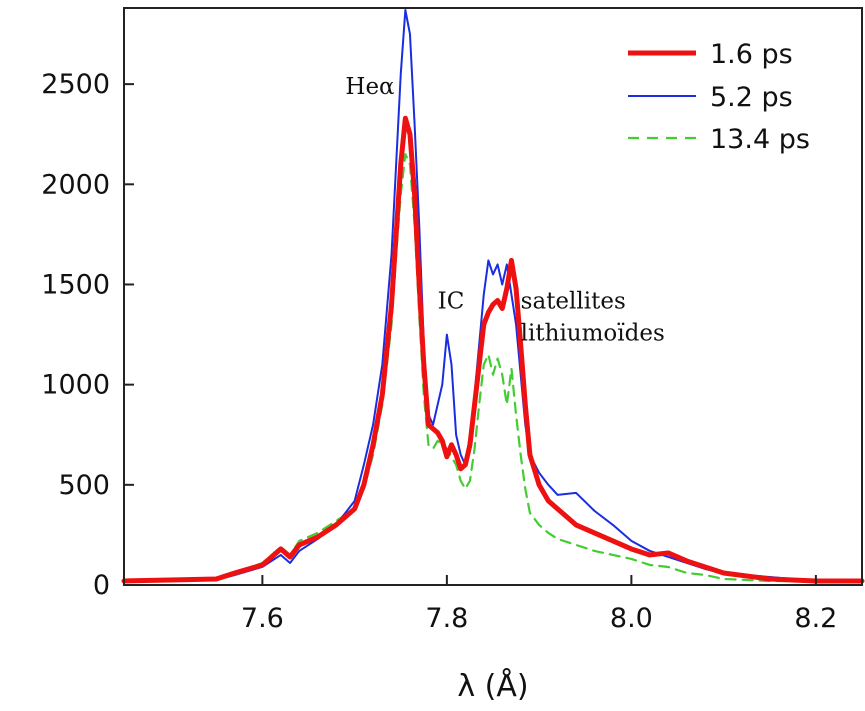 Image resolution: width=865 pixels, height=711 pixels. I want to click on legend-label-2: 13.4 ps, so click(760, 139).